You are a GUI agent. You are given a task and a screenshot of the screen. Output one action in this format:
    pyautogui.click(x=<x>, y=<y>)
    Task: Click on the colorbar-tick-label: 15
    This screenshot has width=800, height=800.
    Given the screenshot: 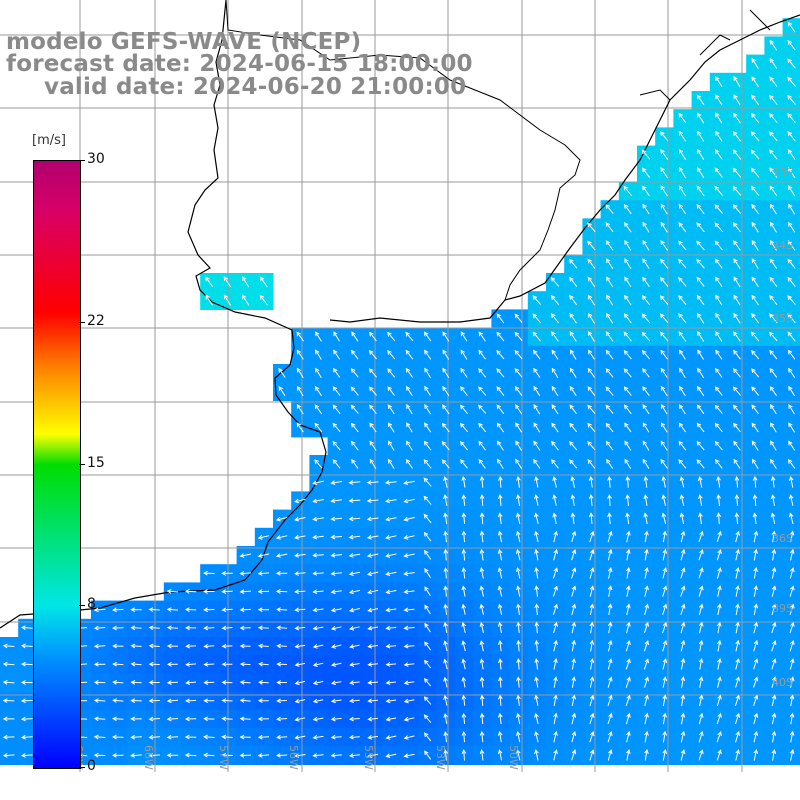 What is the action you would take?
    pyautogui.click(x=96, y=462)
    